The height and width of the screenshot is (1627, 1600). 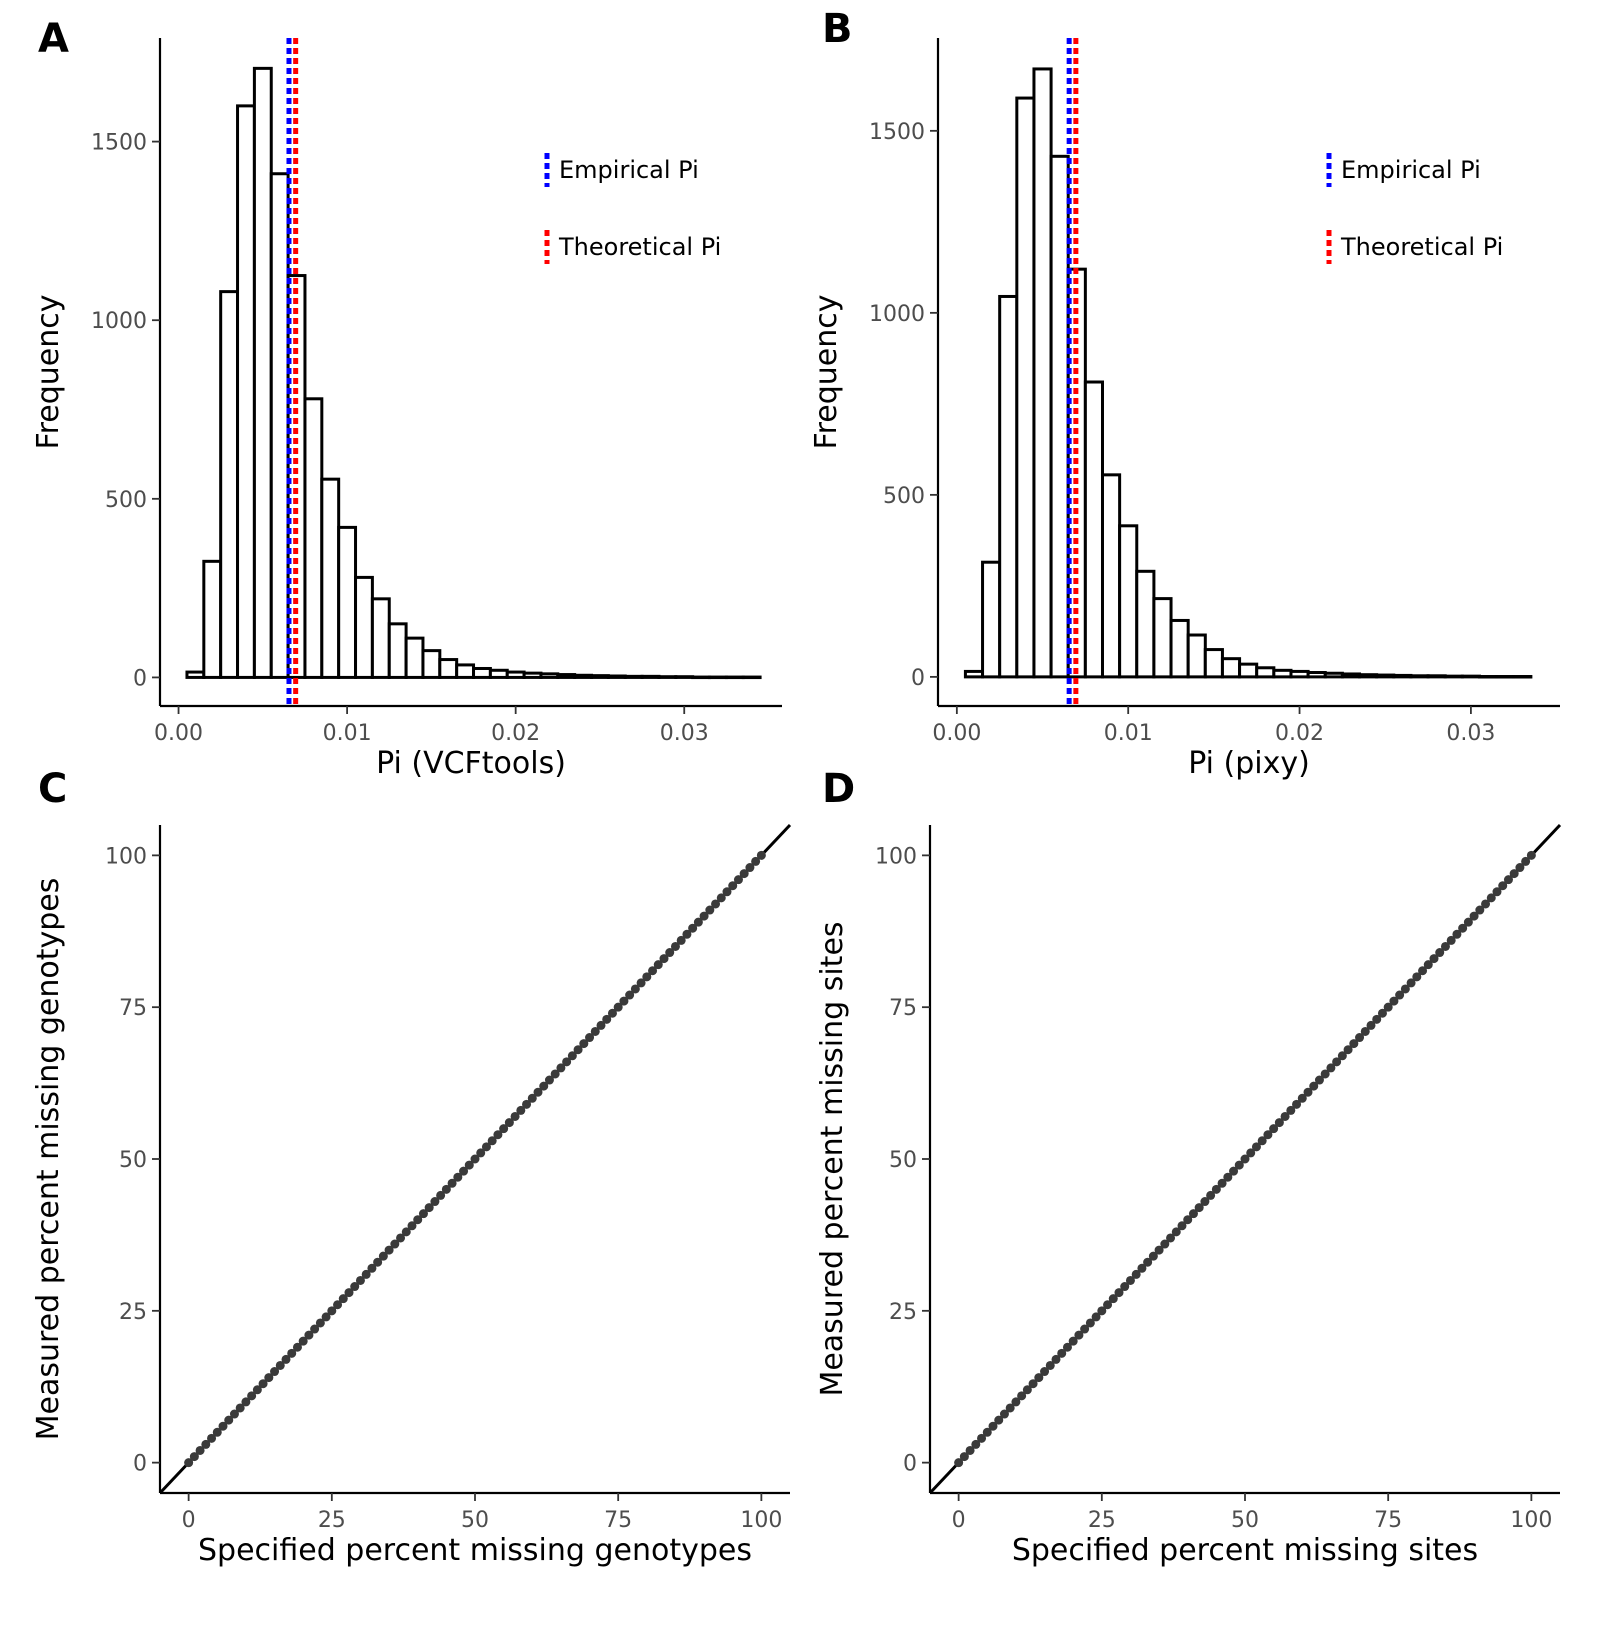 What do you see at coordinates (471, 763) in the screenshot?
I see `x-axis-title: Pi (VCFtools)` at bounding box center [471, 763].